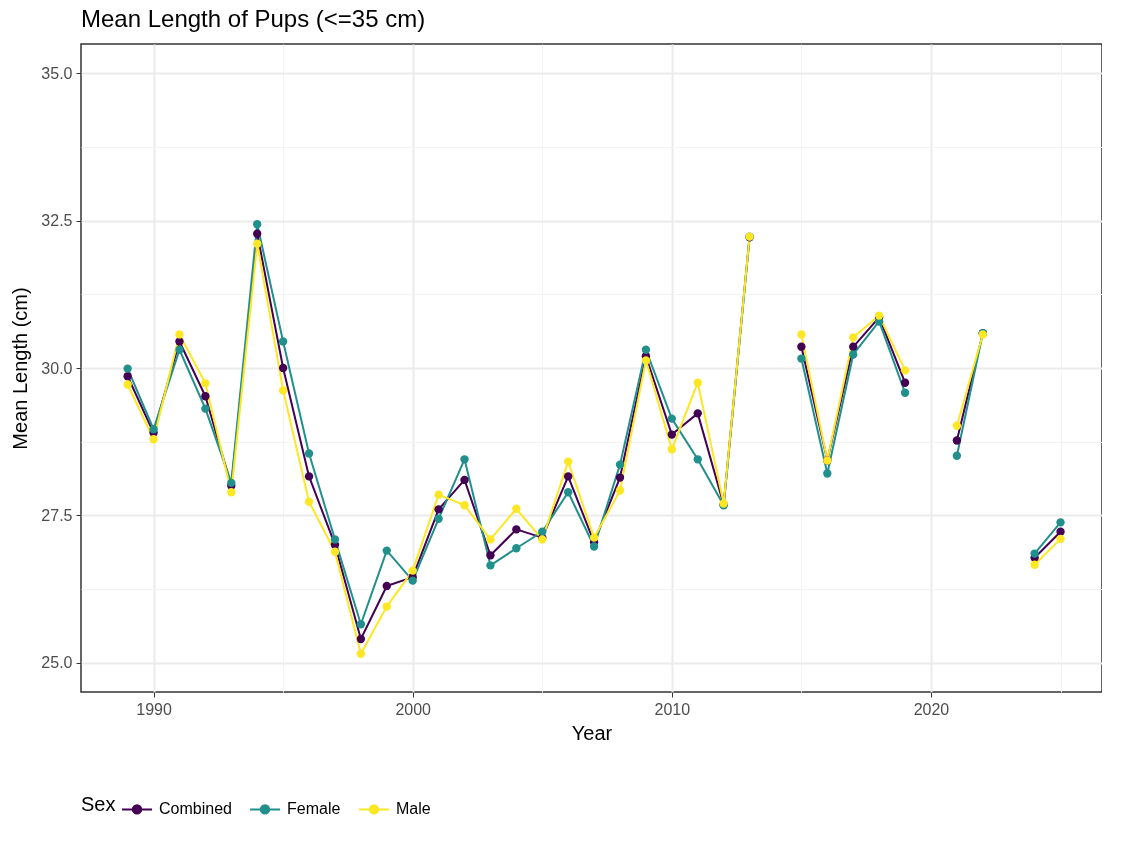  Describe the element at coordinates (57, 221) in the screenshot. I see `y-tick-label: 32.5` at that location.